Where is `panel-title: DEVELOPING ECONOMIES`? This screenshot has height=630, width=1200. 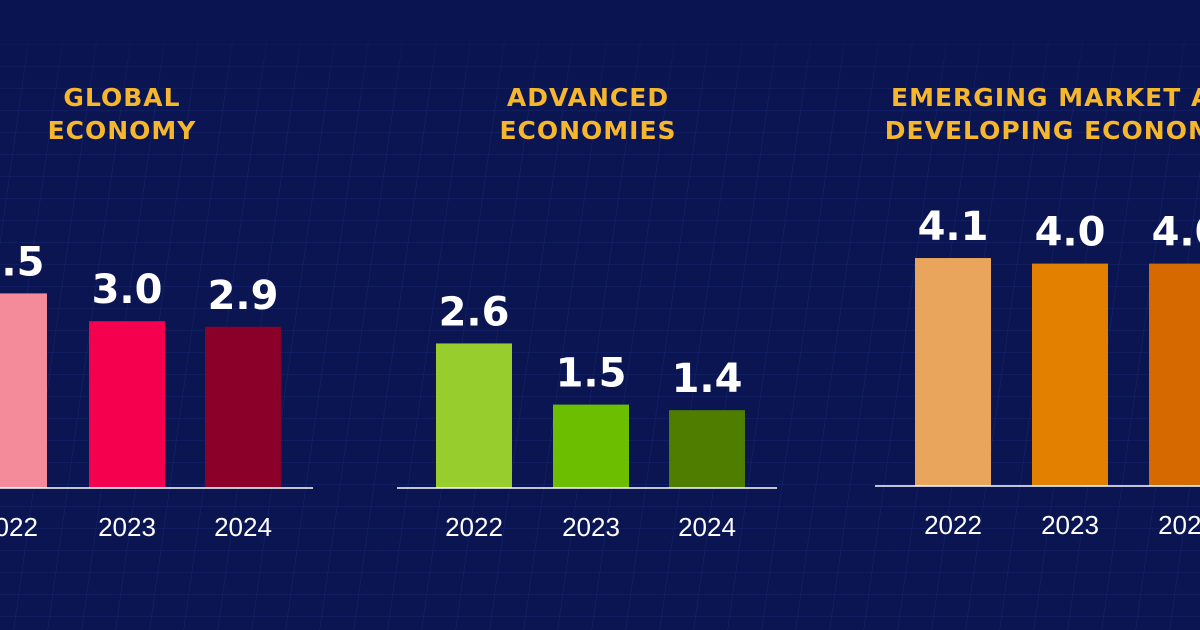
panel-title: DEVELOPING ECONOMIES is located at coordinates (1042, 130).